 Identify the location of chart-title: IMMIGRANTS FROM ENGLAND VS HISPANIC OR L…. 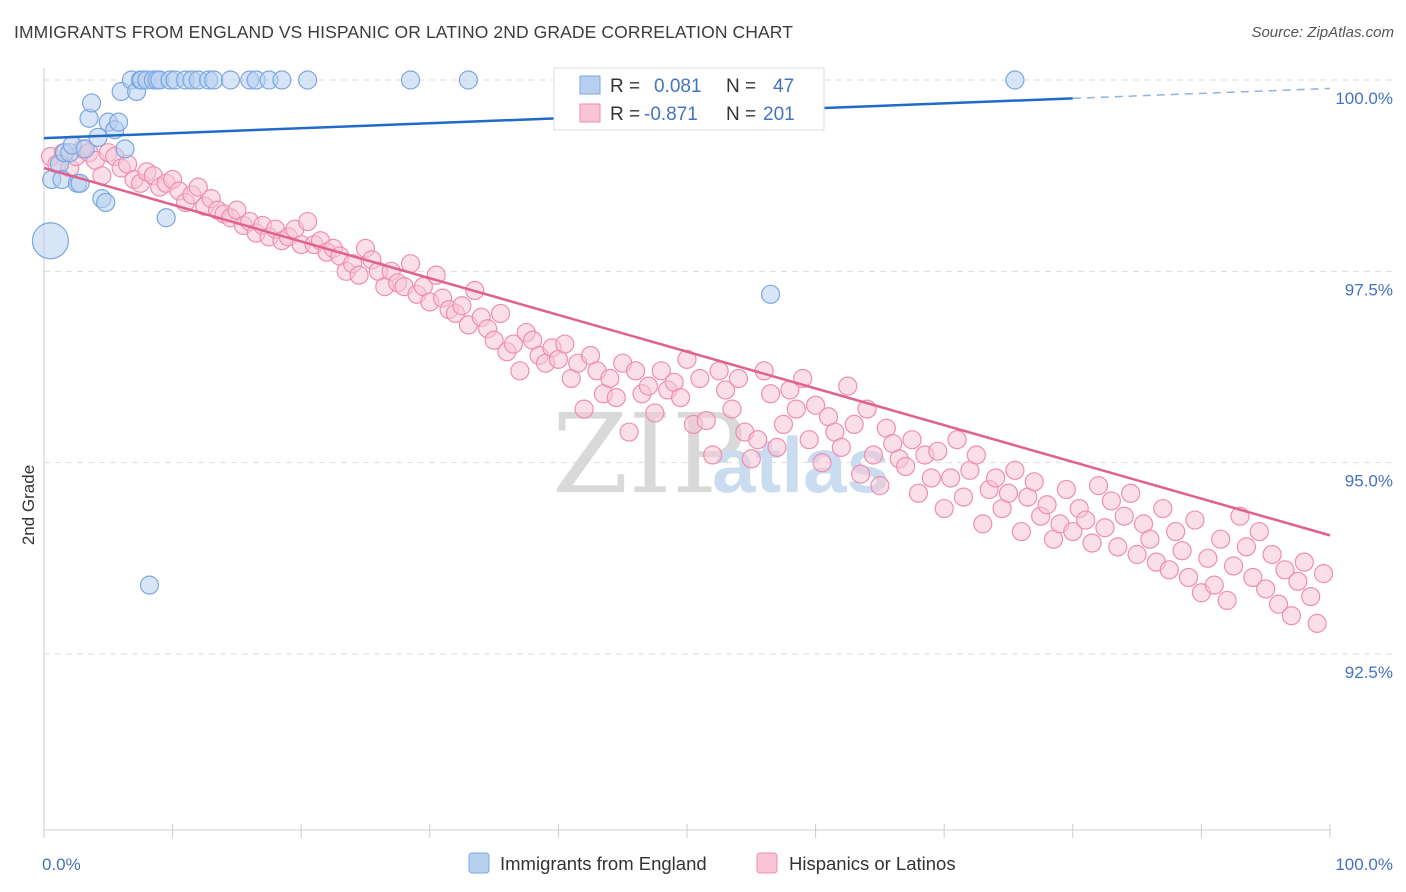
(404, 32).